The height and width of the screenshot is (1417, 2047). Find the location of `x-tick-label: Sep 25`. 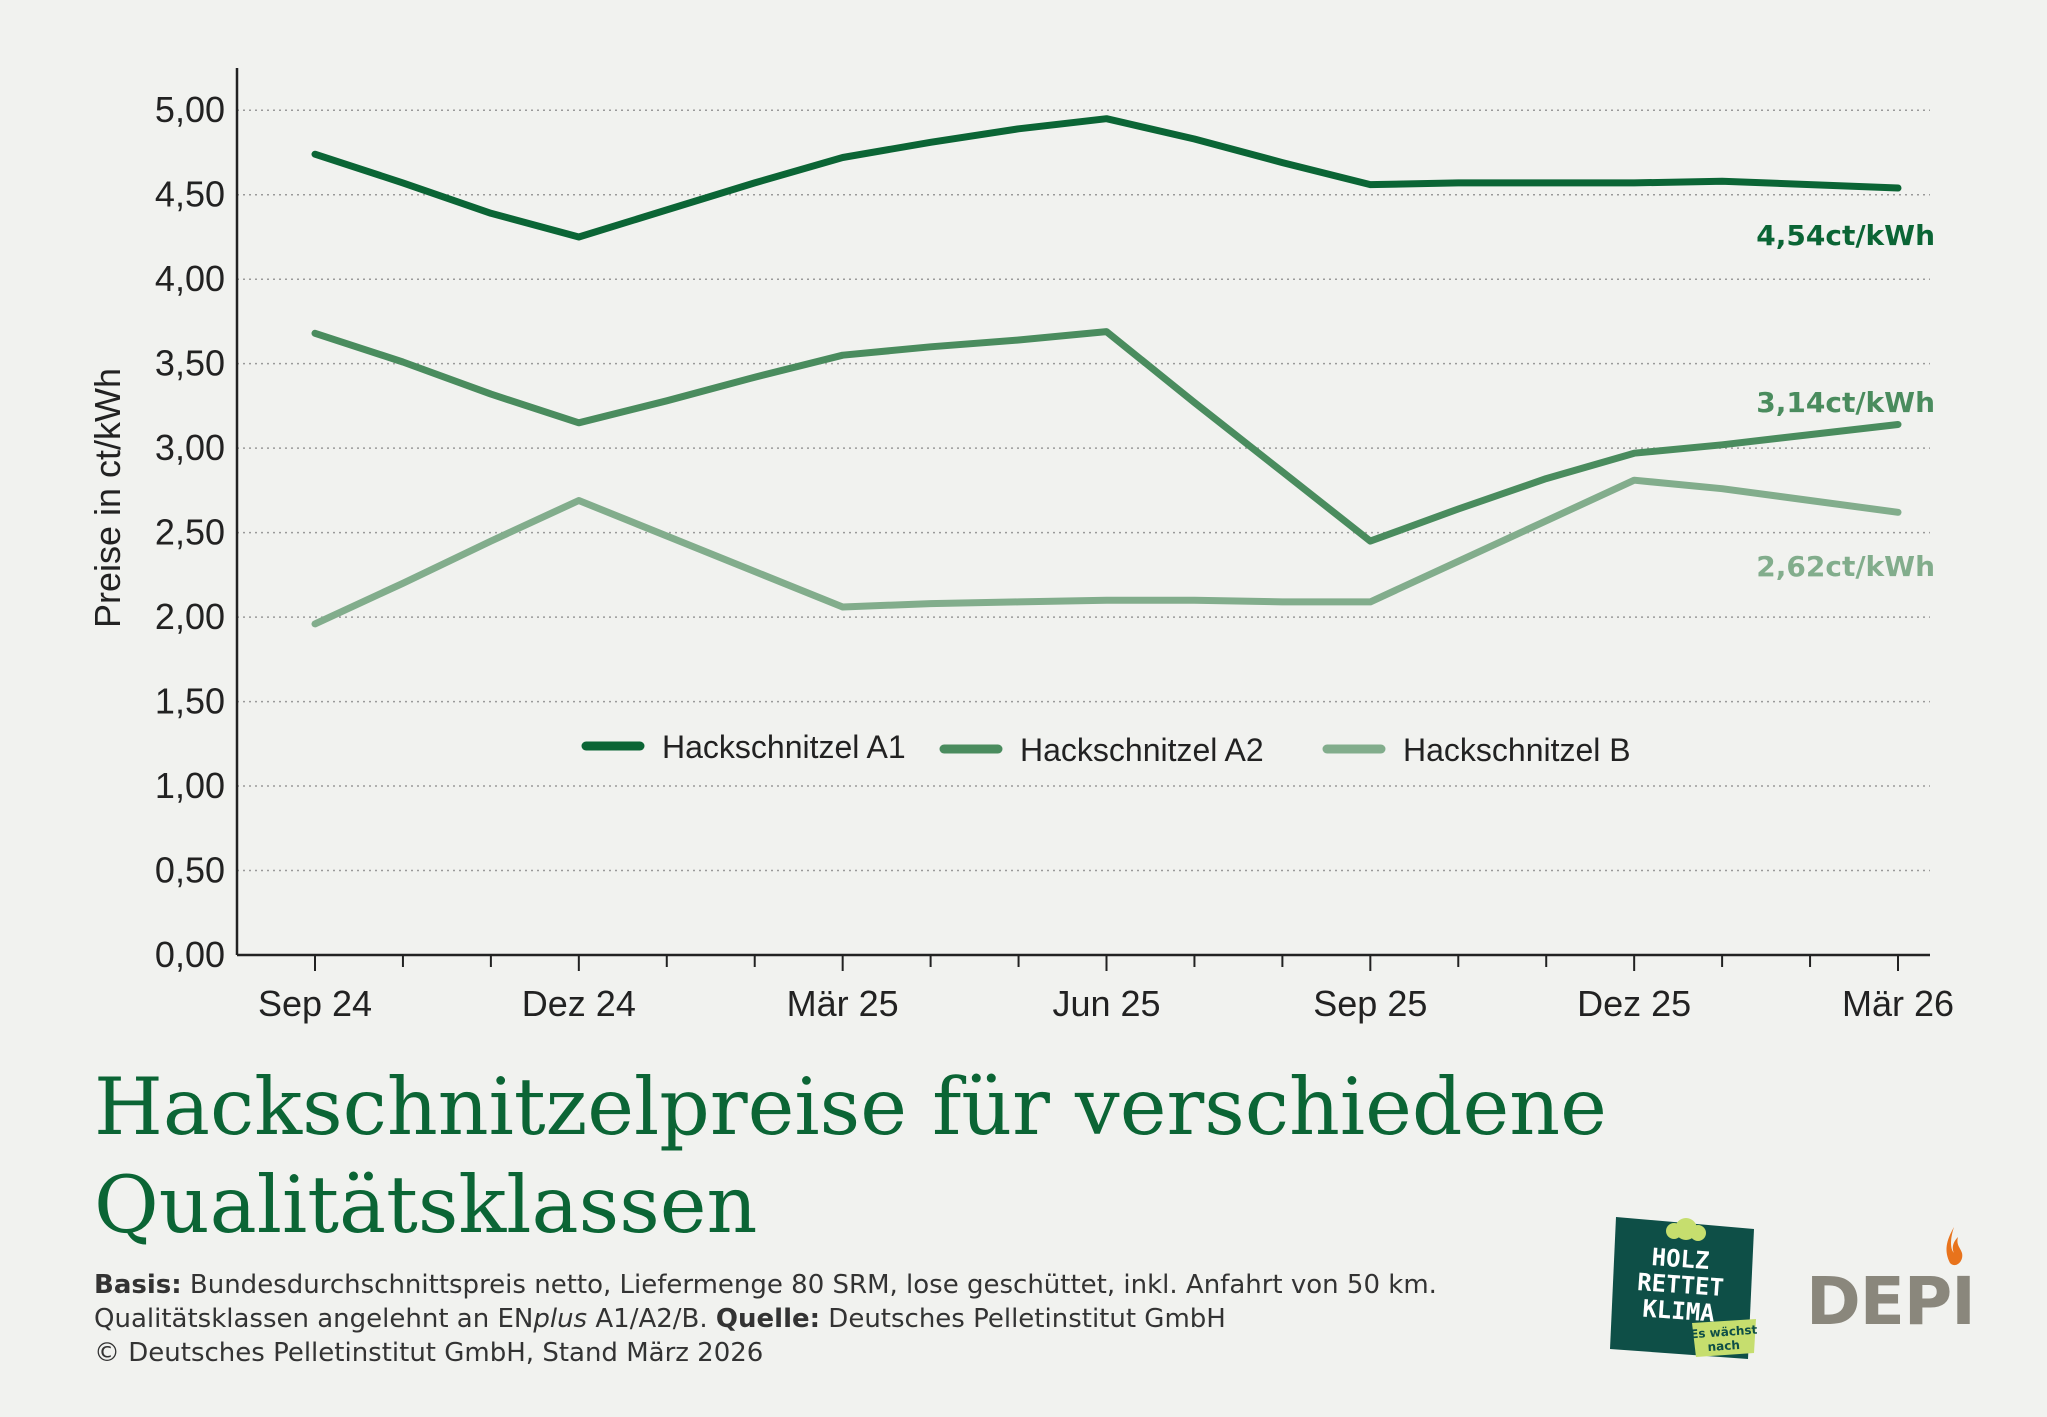

x-tick-label: Sep 25 is located at coordinates (1370, 1003).